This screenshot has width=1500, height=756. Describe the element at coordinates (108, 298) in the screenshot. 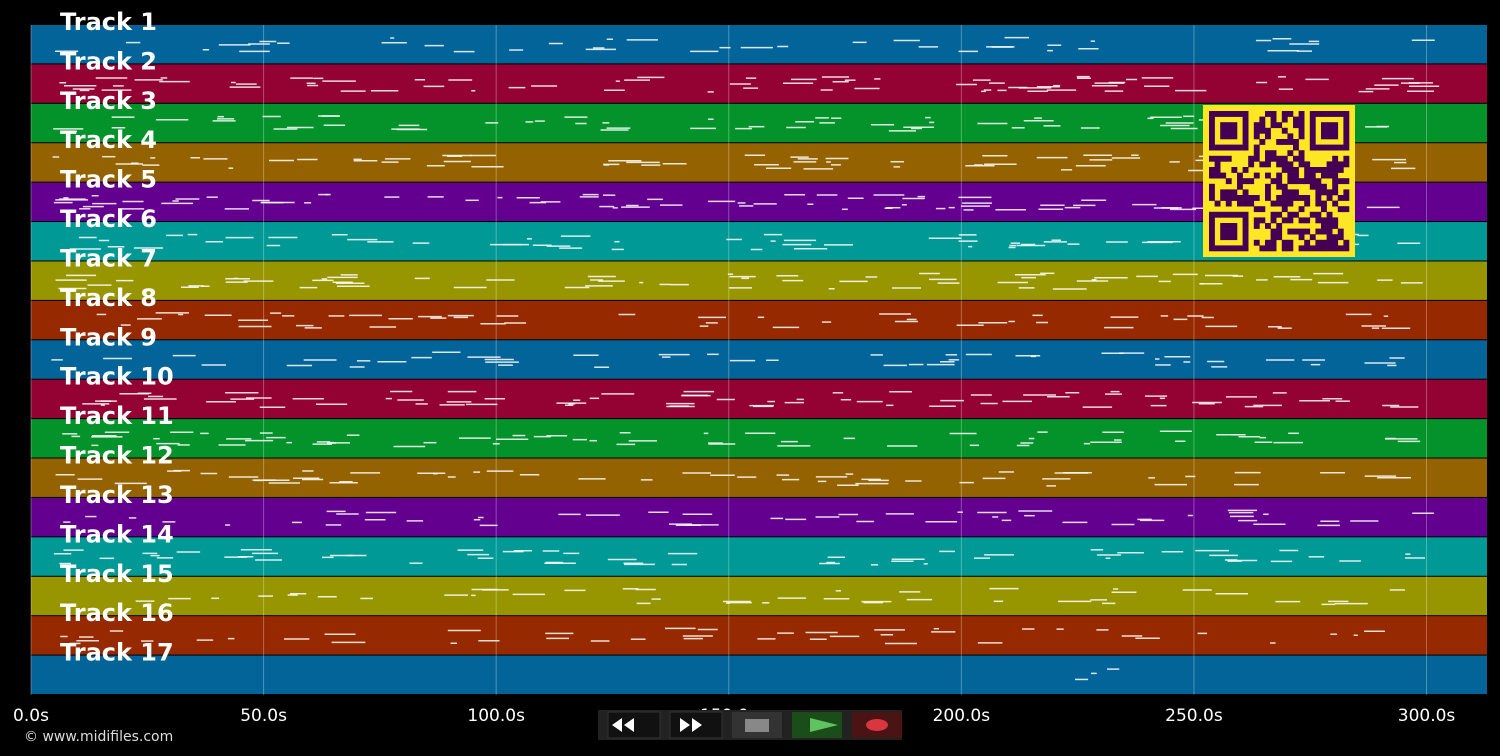

I see `track-label: Track 8` at that location.